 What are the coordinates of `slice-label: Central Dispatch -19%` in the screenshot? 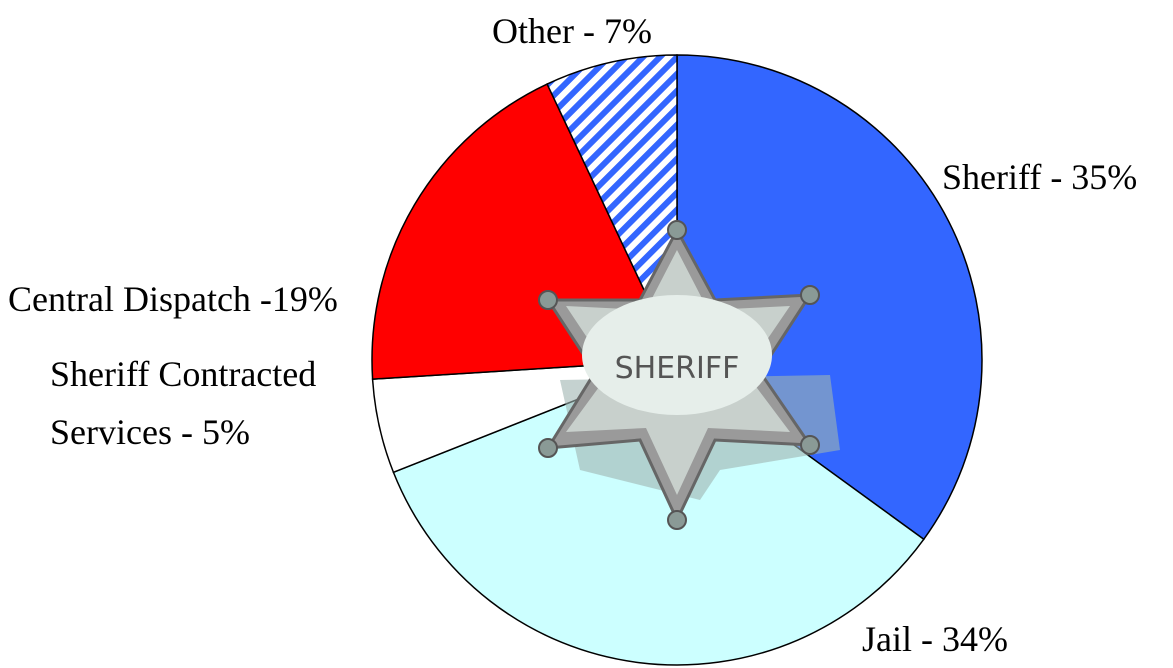 It's located at (173, 299).